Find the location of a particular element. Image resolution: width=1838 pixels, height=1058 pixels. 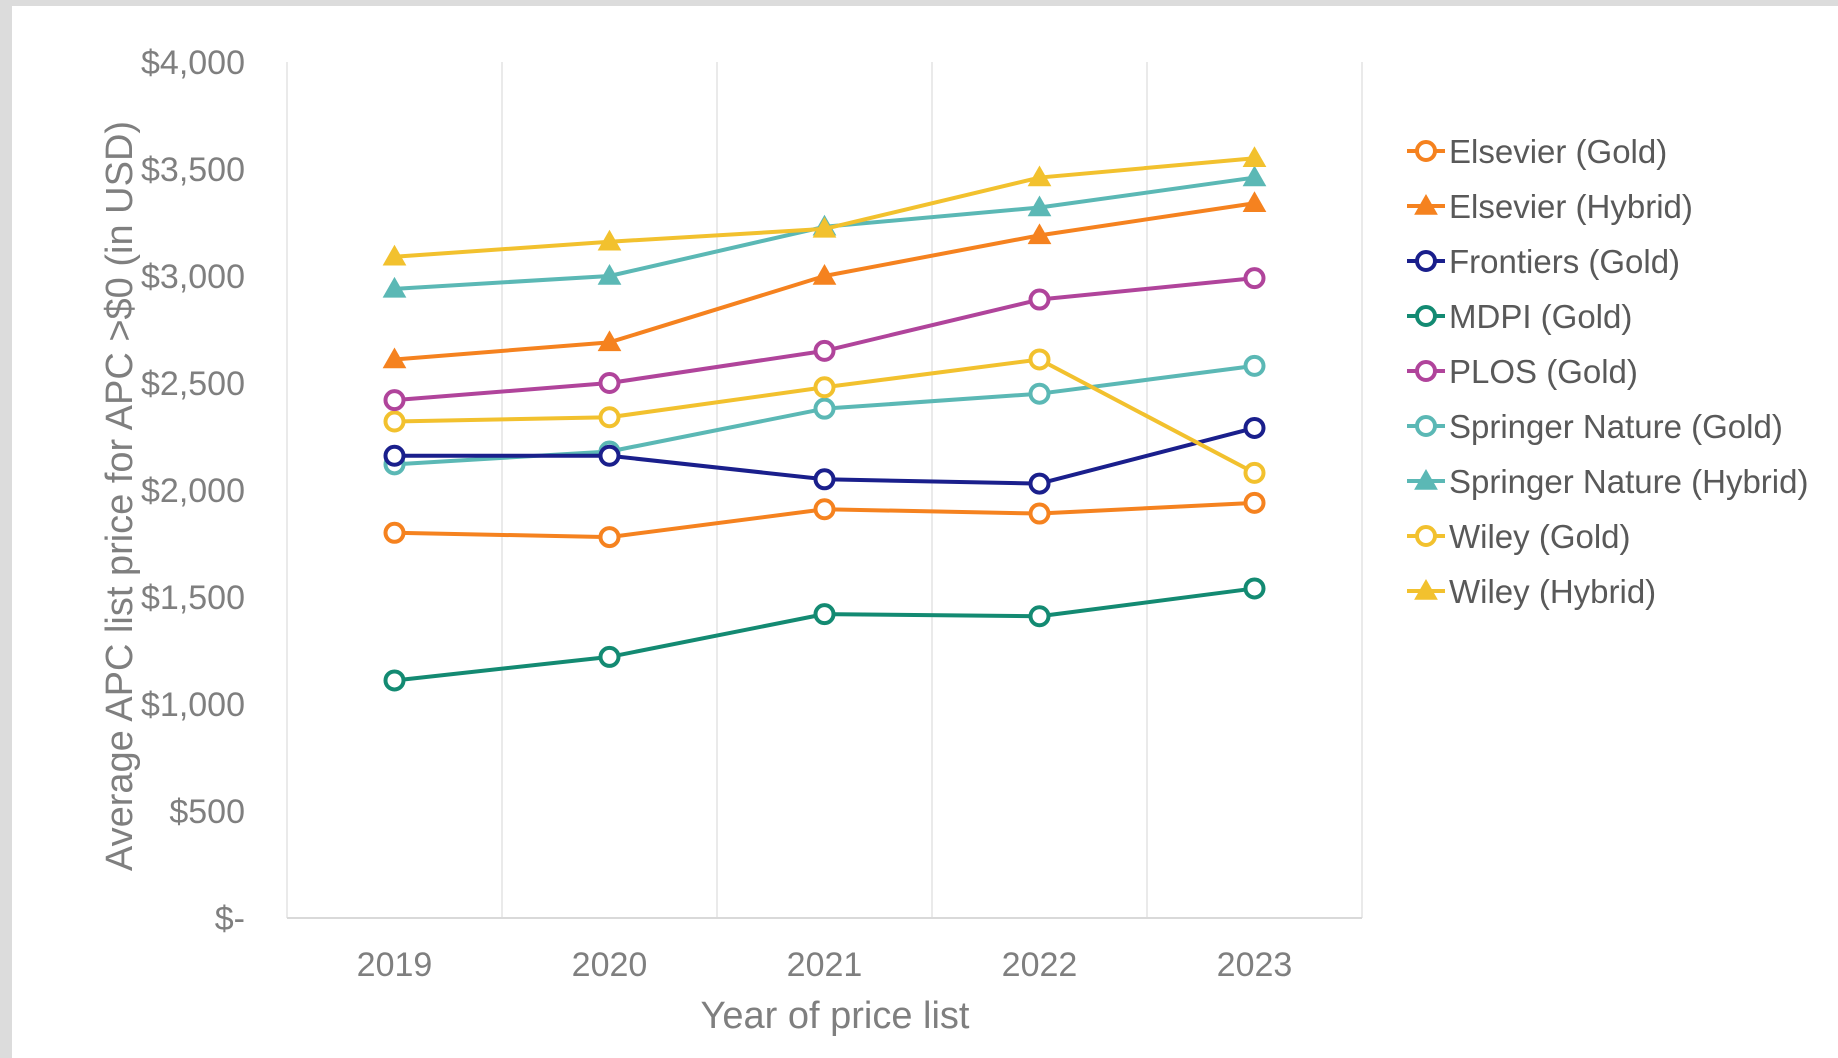

y-tick-label: $2,000 is located at coordinates (193, 491).